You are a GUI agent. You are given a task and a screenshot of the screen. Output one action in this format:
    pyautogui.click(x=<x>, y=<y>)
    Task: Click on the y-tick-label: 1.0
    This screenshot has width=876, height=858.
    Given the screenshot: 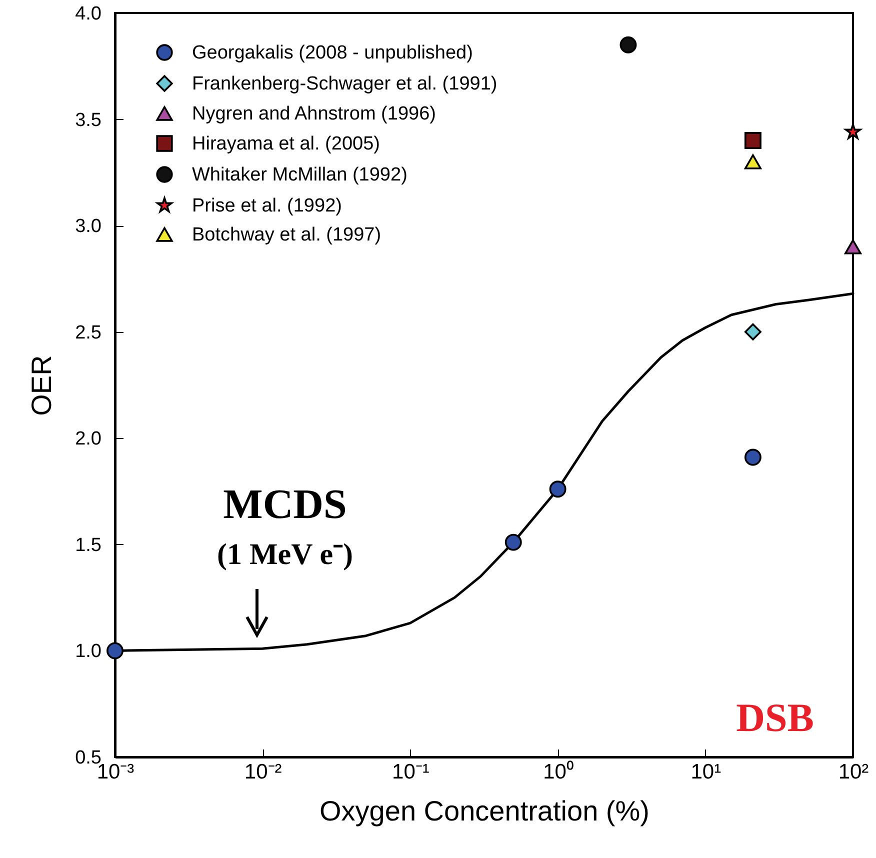 What is the action you would take?
    pyautogui.click(x=88, y=651)
    